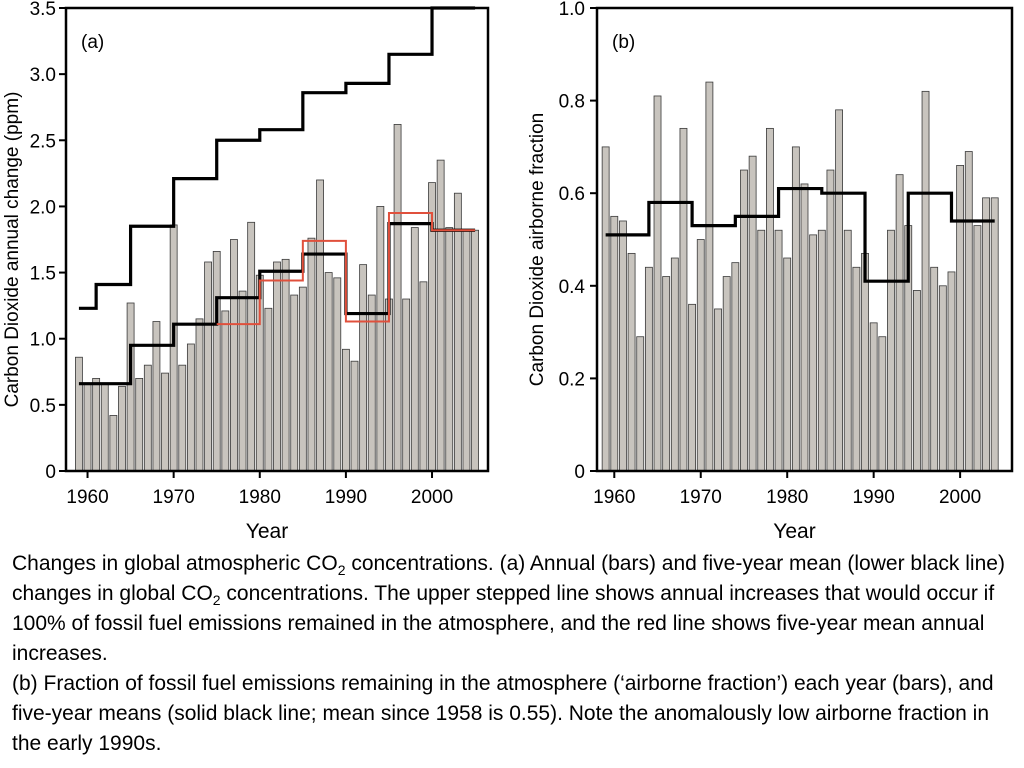 This screenshot has width=1024, height=768. Describe the element at coordinates (341, 570) in the screenshot. I see `caption-subscript-1: 2` at that location.